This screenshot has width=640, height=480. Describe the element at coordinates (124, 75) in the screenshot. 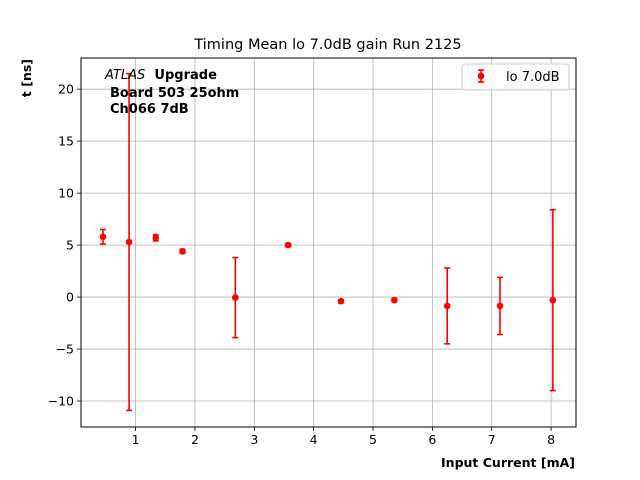

I see `atlas-label: ATLAS` at that location.